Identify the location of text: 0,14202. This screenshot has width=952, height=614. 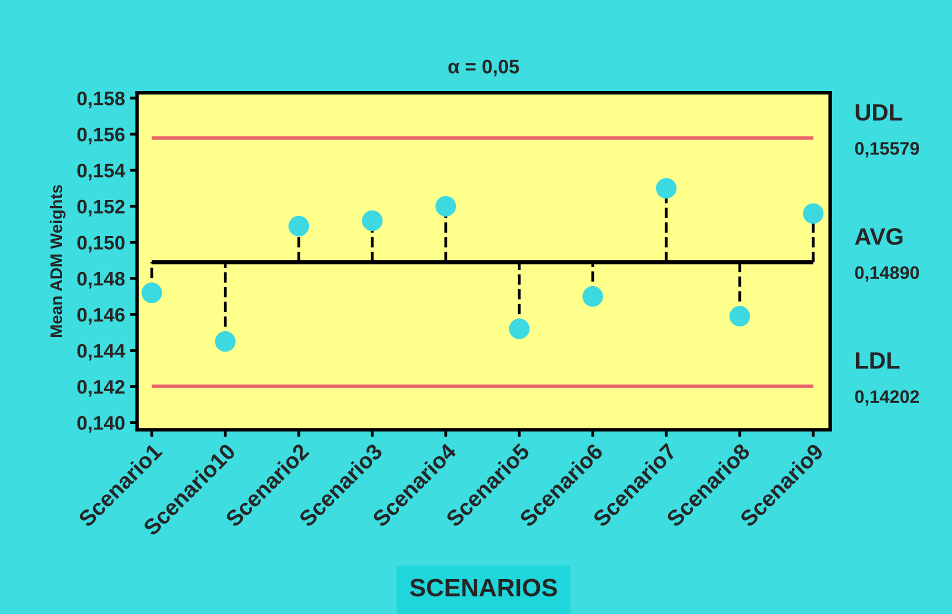
(887, 398).